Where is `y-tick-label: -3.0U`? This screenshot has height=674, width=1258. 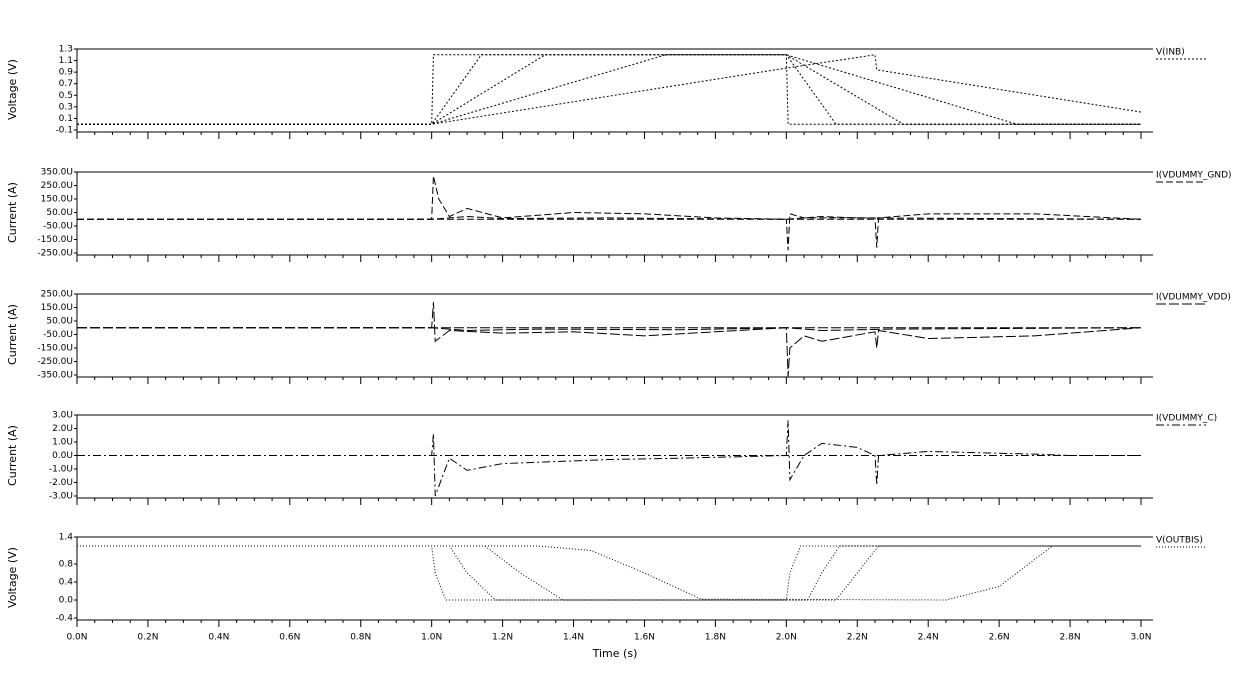
y-tick-label: -3.0U is located at coordinates (61, 497).